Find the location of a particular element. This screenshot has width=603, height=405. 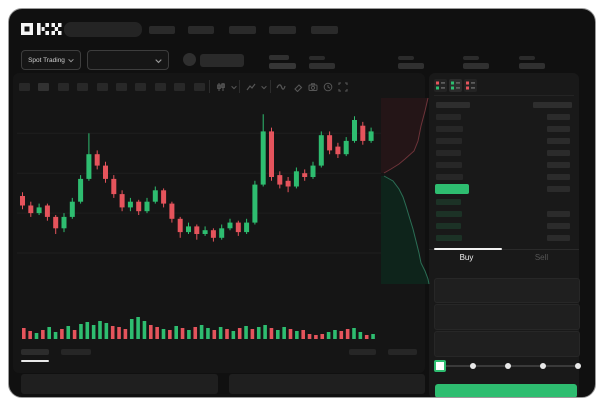

price-input is located at coordinates (507, 290).